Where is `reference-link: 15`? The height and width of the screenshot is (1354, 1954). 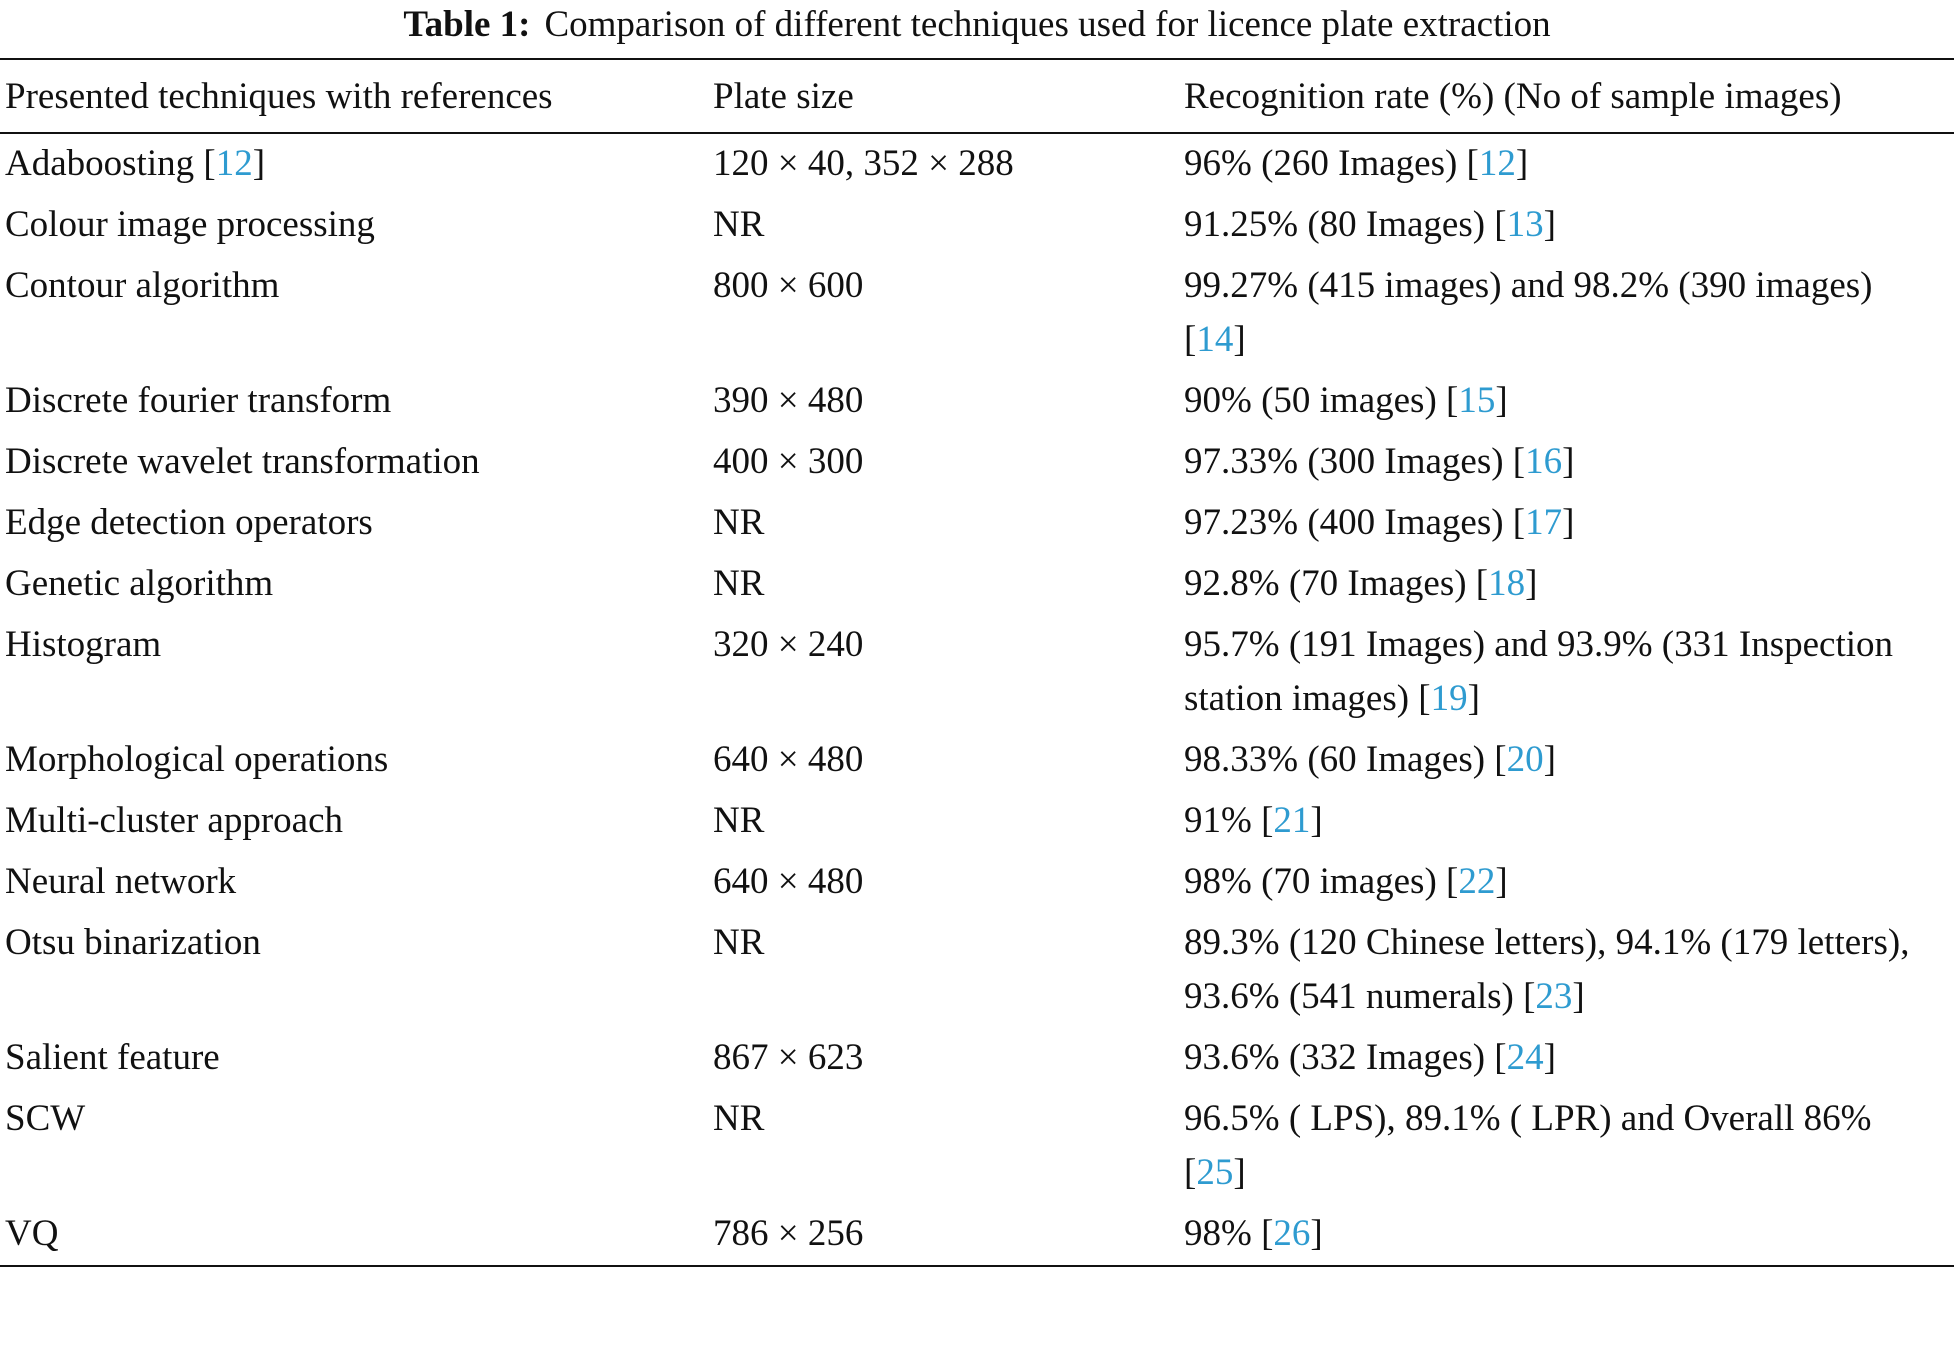
reference-link: 15 is located at coordinates (1477, 400).